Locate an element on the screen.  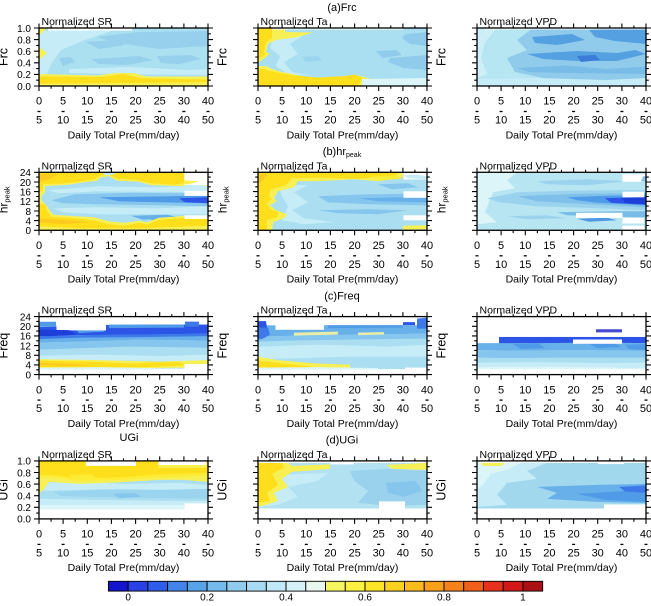
svg-text: 1 is located at coordinates (523, 596).